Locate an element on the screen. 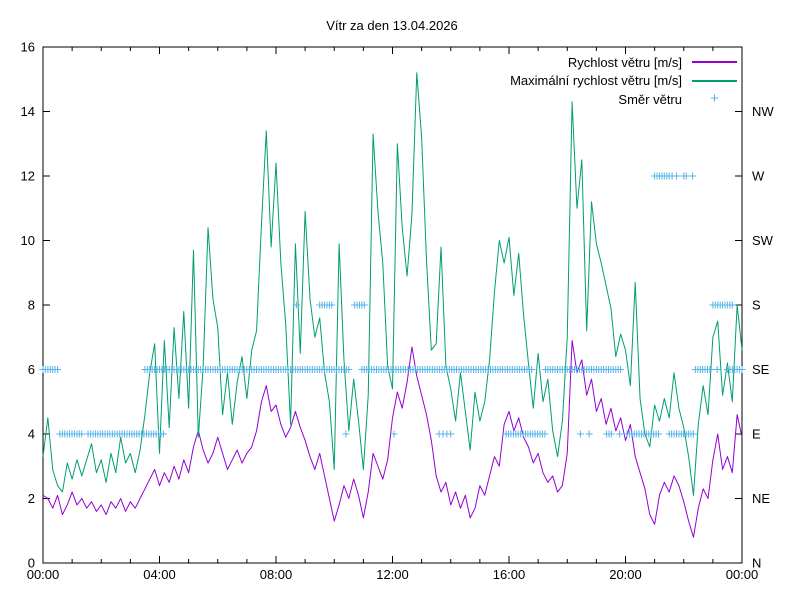 The width and height of the screenshot is (800, 600). legend-label-max-speed: Maximální rychlost větru [m/s] is located at coordinates (596, 81).